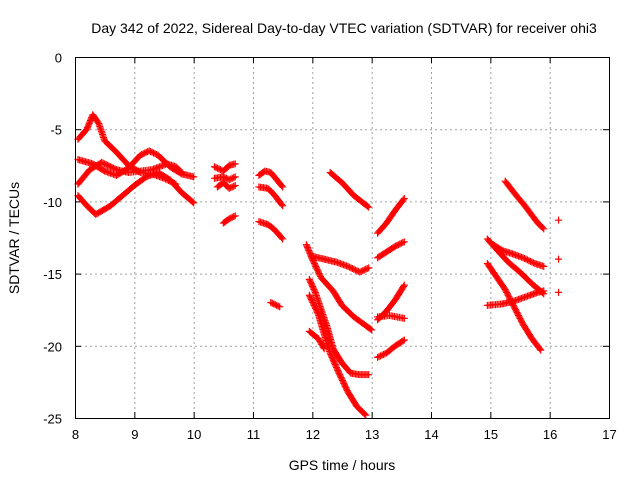 The width and height of the screenshot is (640, 480). Describe the element at coordinates (52, 346) in the screenshot. I see `y-tick-label: -20` at that location.